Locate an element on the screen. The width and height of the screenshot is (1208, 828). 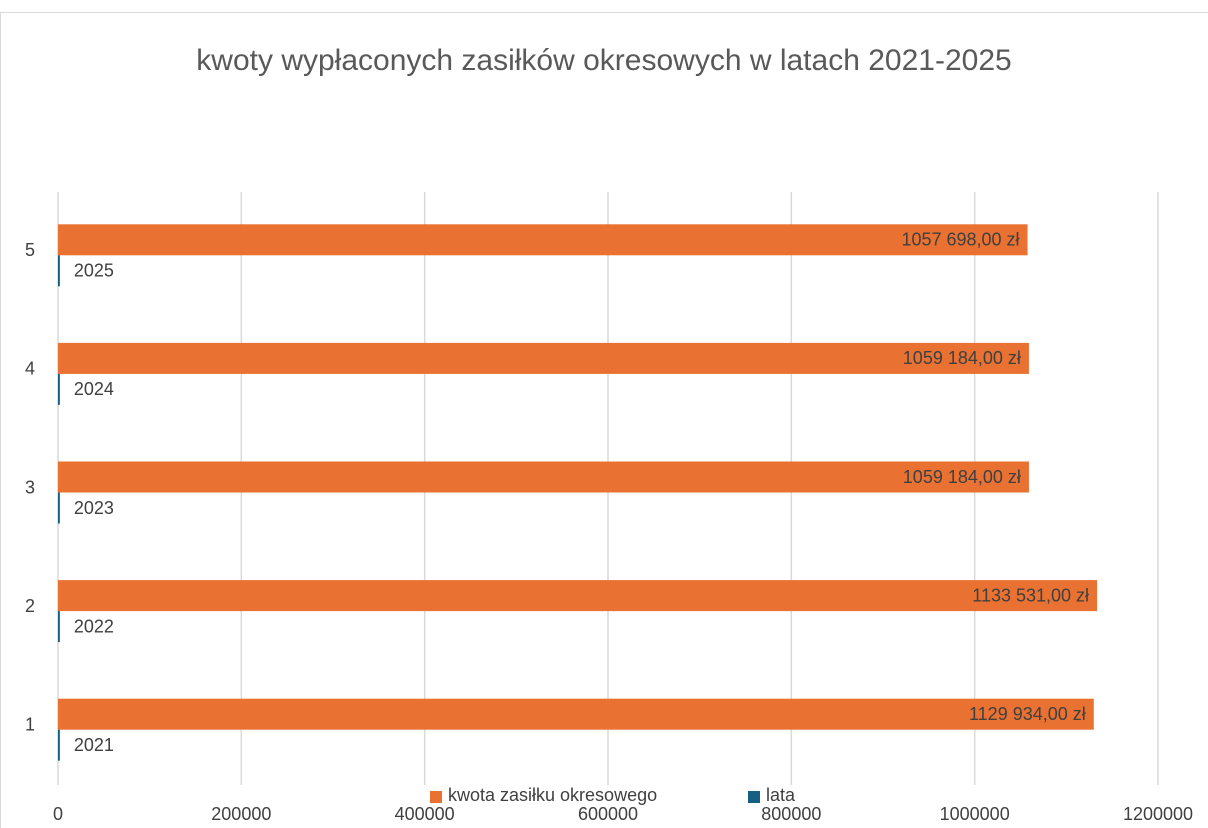
data-label: 2024 is located at coordinates (94, 389).